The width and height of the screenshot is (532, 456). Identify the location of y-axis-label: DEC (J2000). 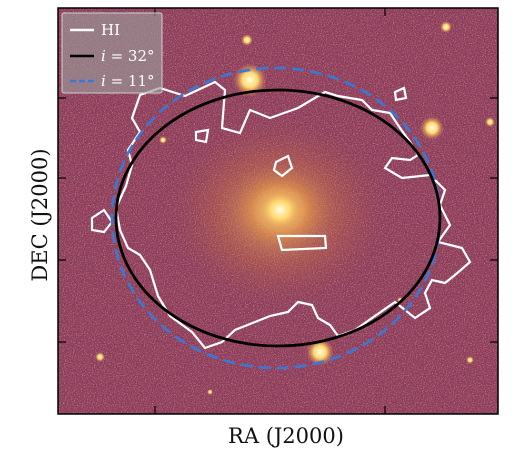
(40, 215).